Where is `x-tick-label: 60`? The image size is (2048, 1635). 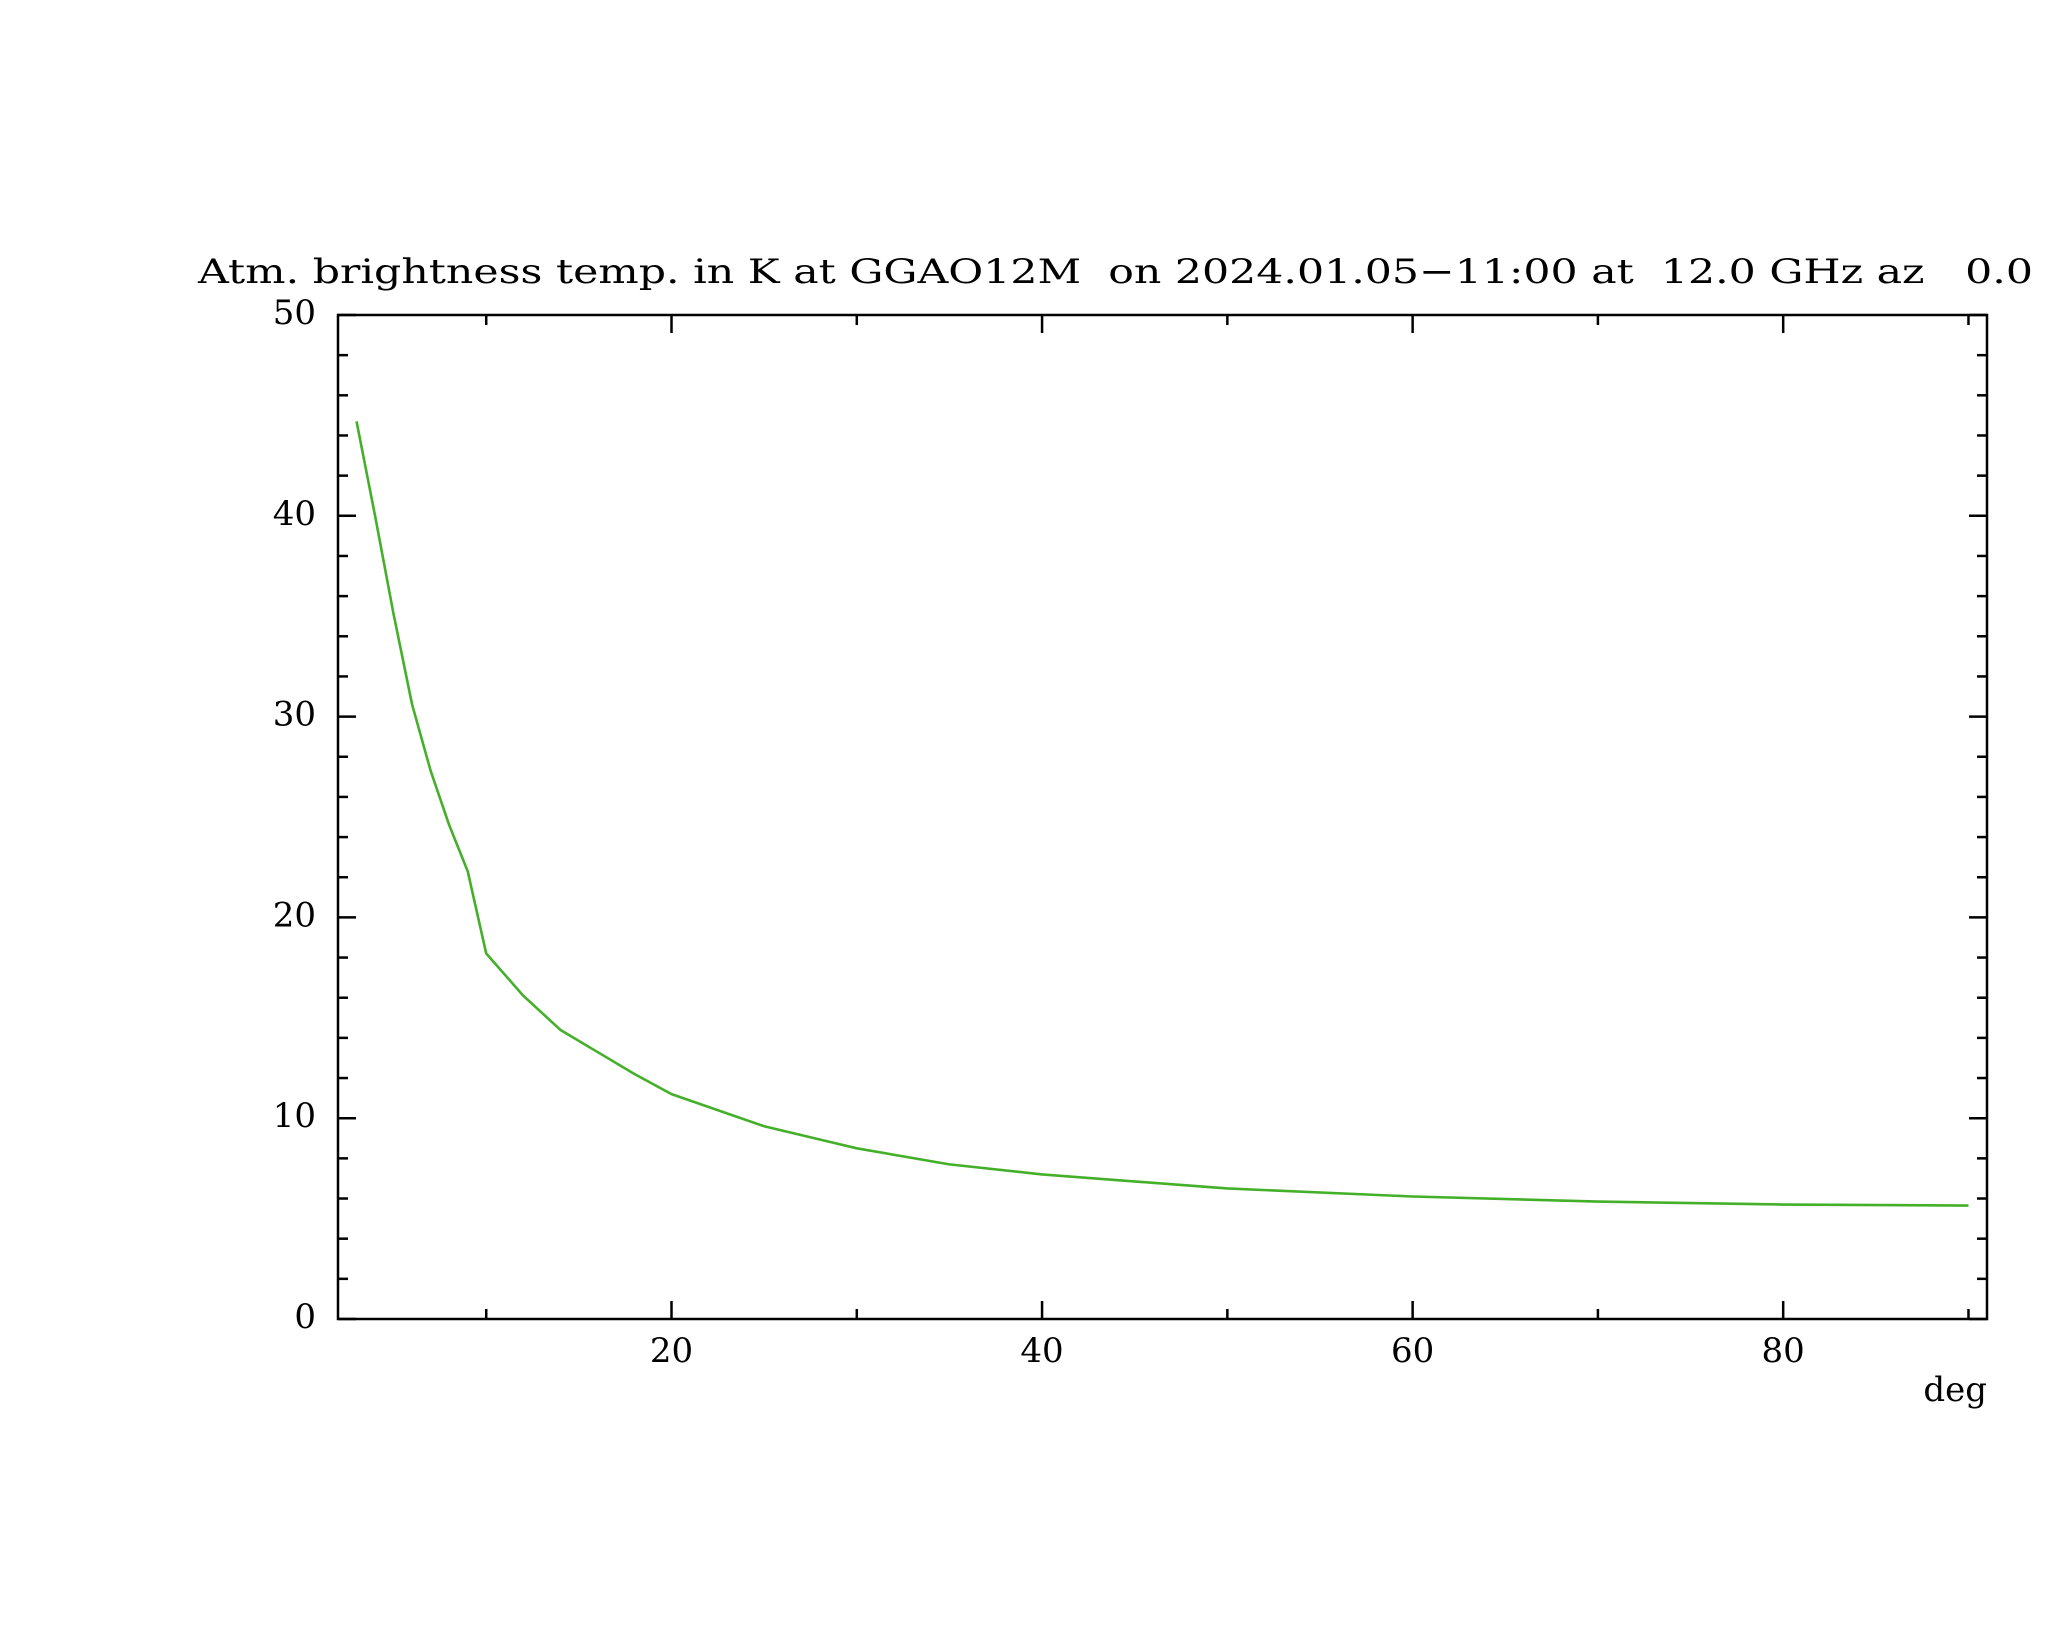
x-tick-label: 60 is located at coordinates (1412, 1351).